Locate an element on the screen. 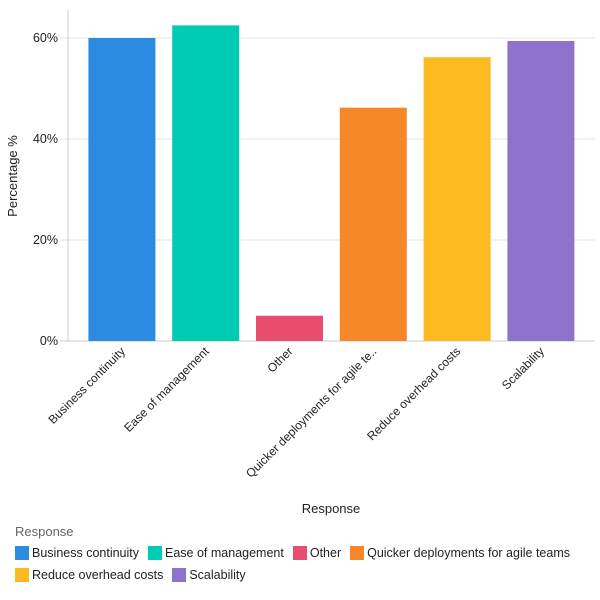 This screenshot has width=600, height=600. legend-item: Quicker deployments for agile teams is located at coordinates (460, 553).